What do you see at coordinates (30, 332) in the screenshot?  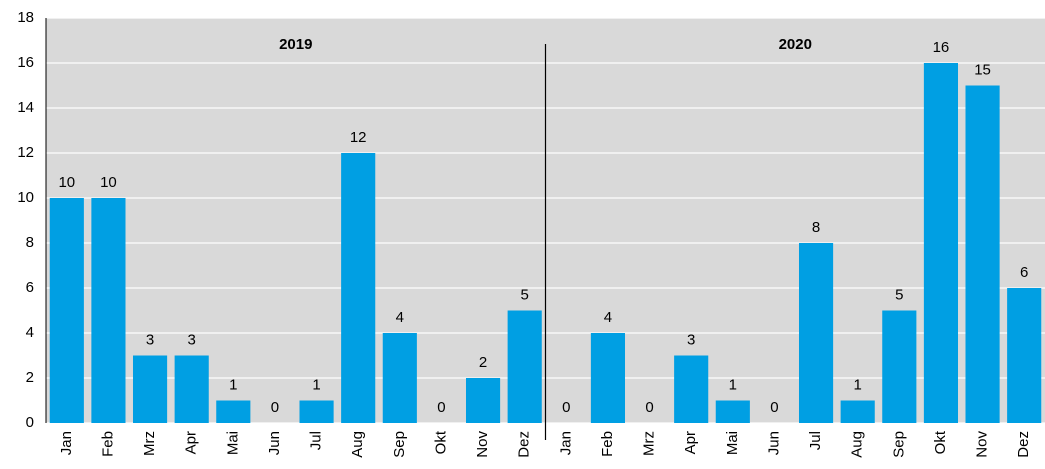 I see `y-tick-label: 4` at bounding box center [30, 332].